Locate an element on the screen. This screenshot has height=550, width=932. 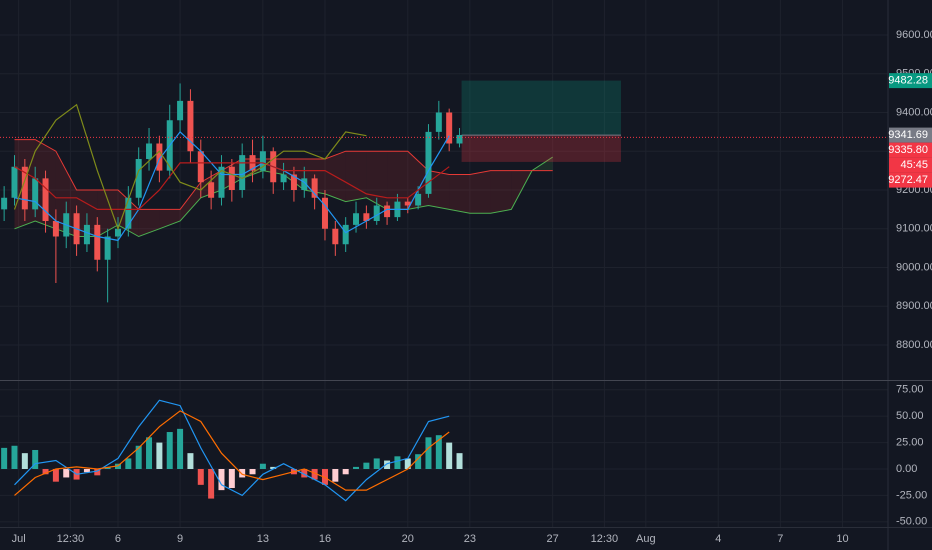
x-tick-label: 4 is located at coordinates (718, 539).